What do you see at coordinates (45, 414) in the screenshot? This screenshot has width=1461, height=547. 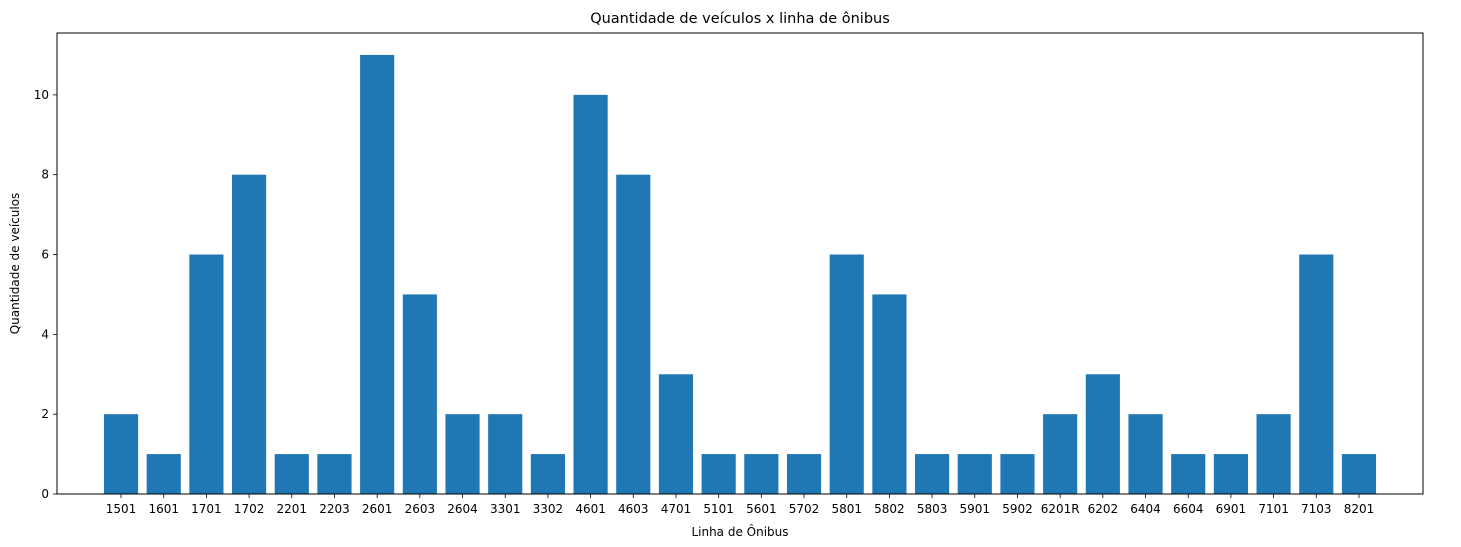 I see `y-tick-label: 2` at bounding box center [45, 414].